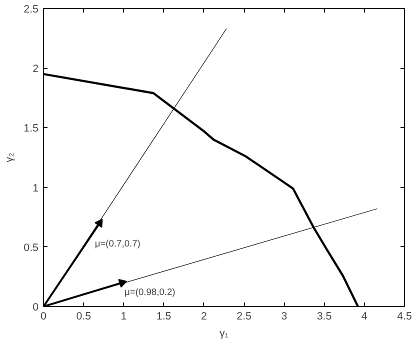 Image resolution: width=415 pixels, height=346 pixels. Describe the element at coordinates (244, 316) in the screenshot. I see `x-tick-label: 2.5` at that location.